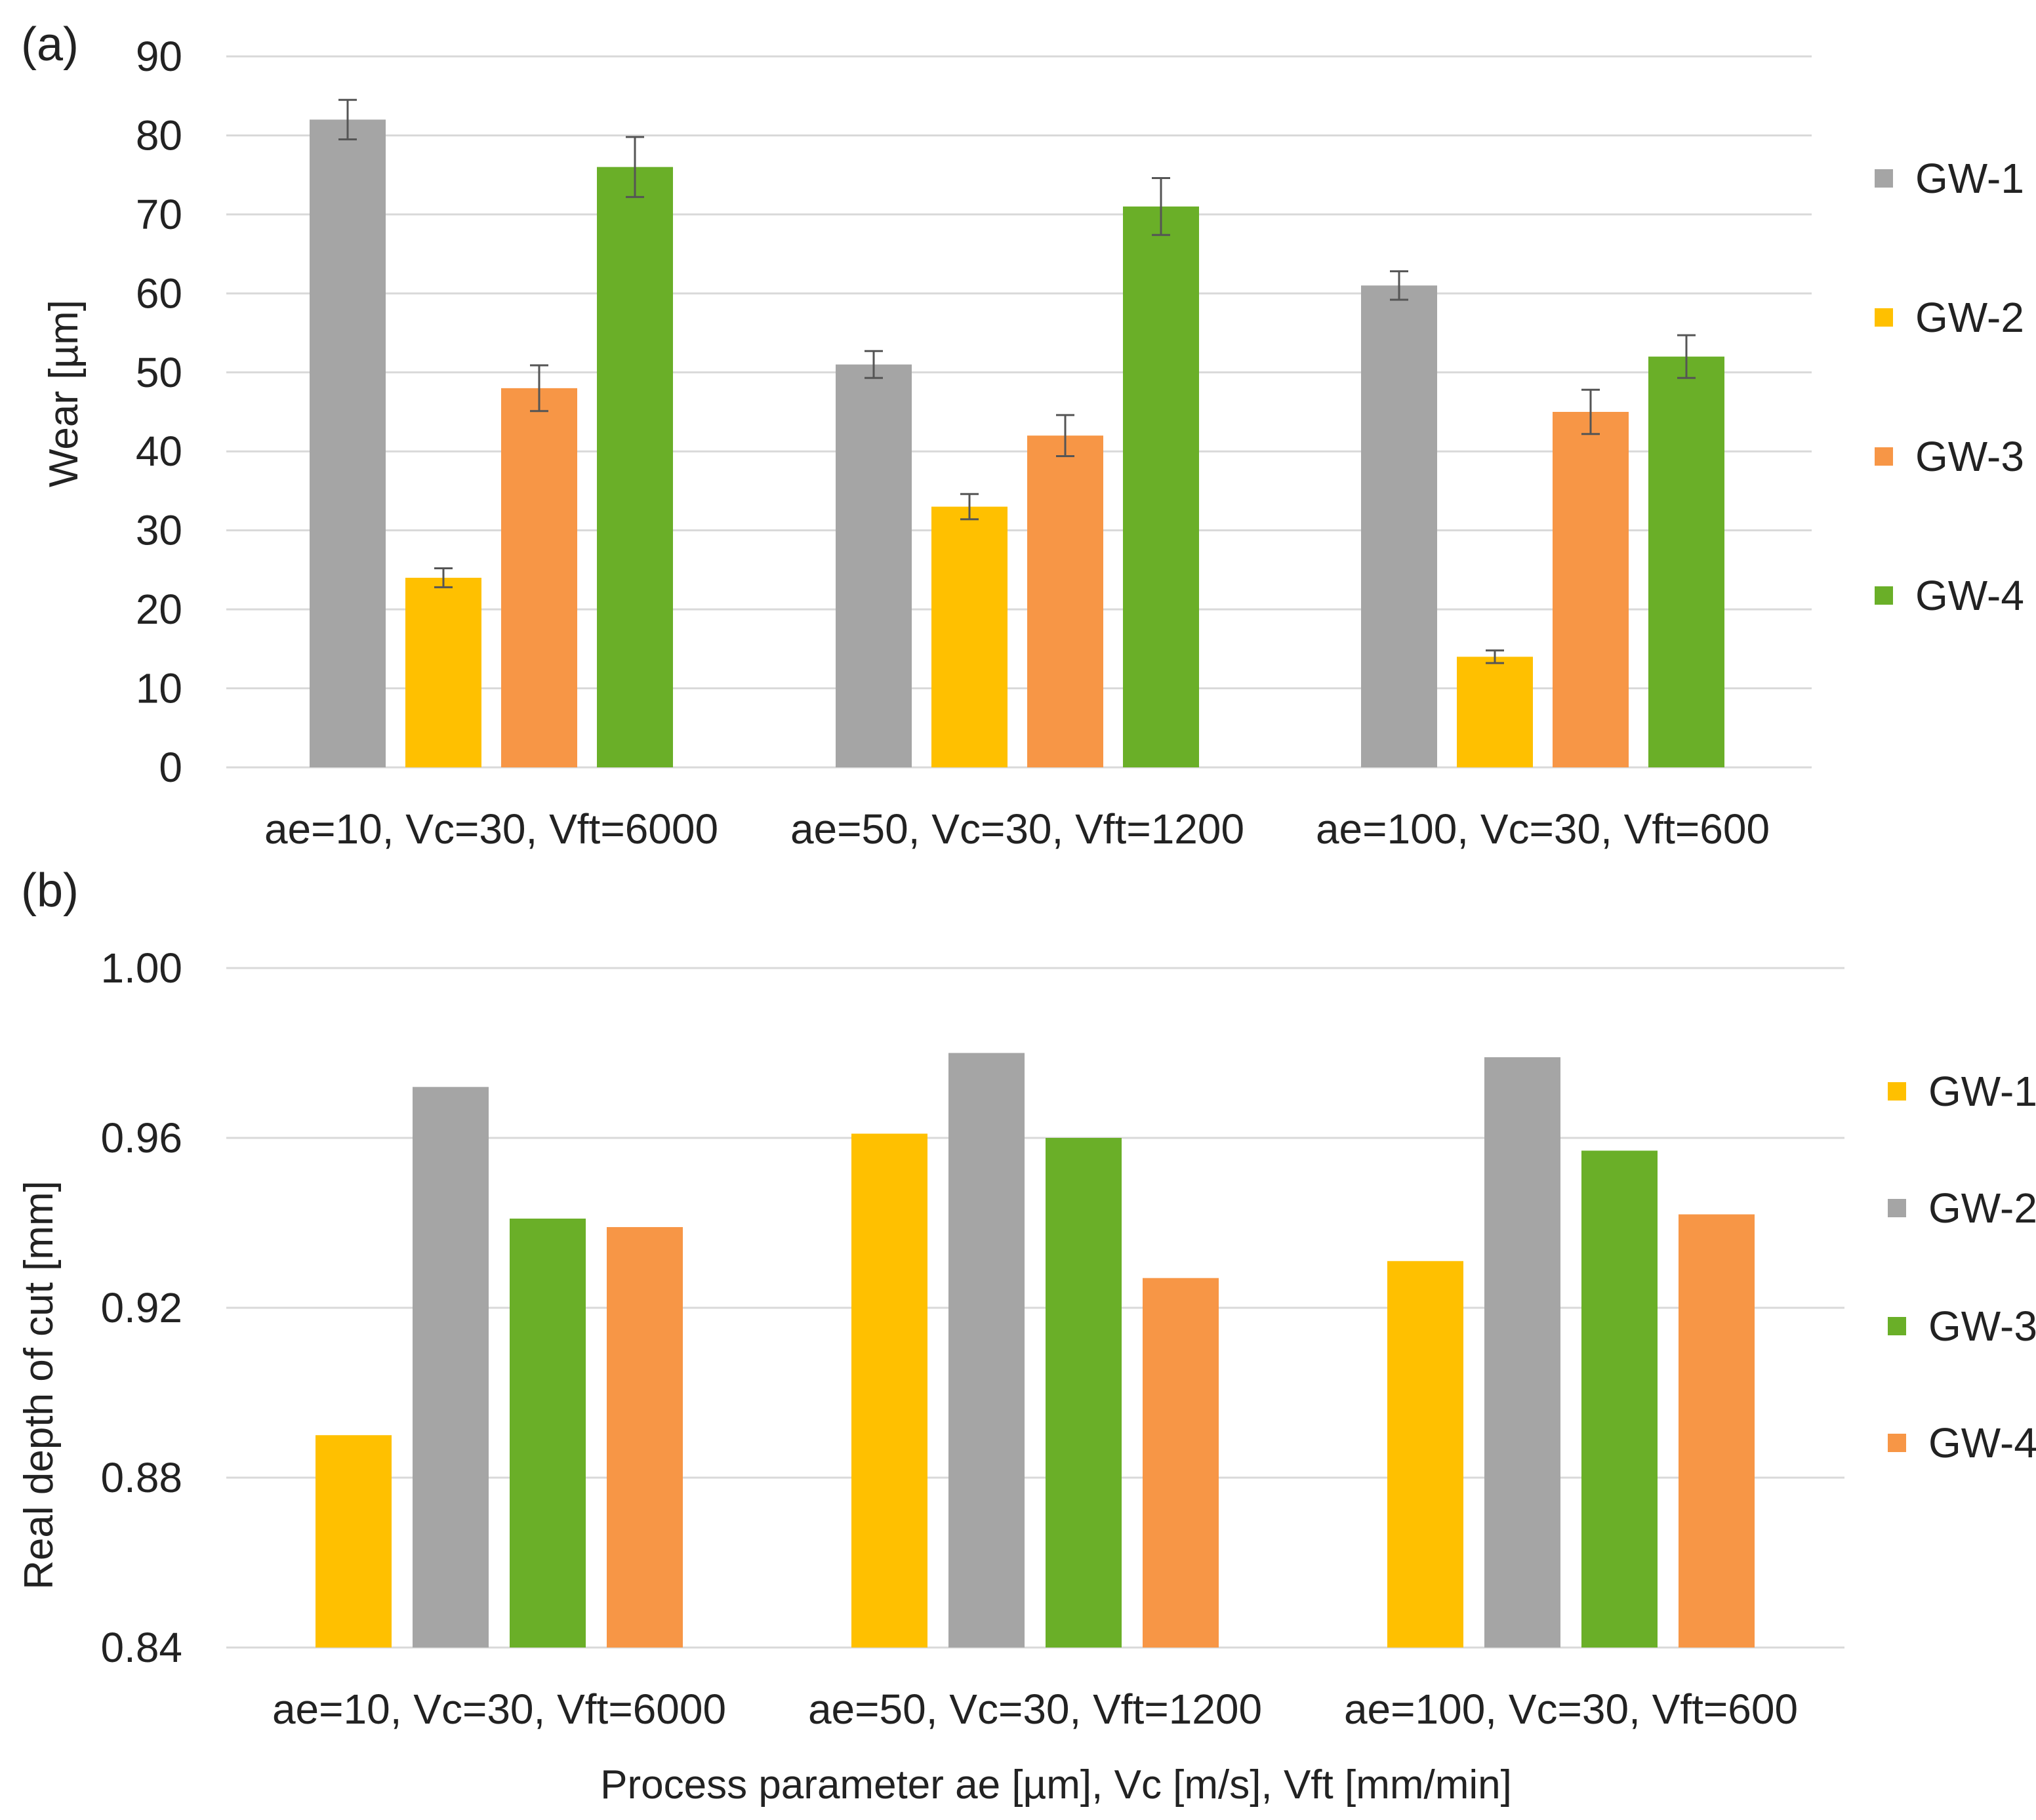 The height and width of the screenshot is (1820, 2036). I want to click on y-tick-label: 60, so click(159, 293).